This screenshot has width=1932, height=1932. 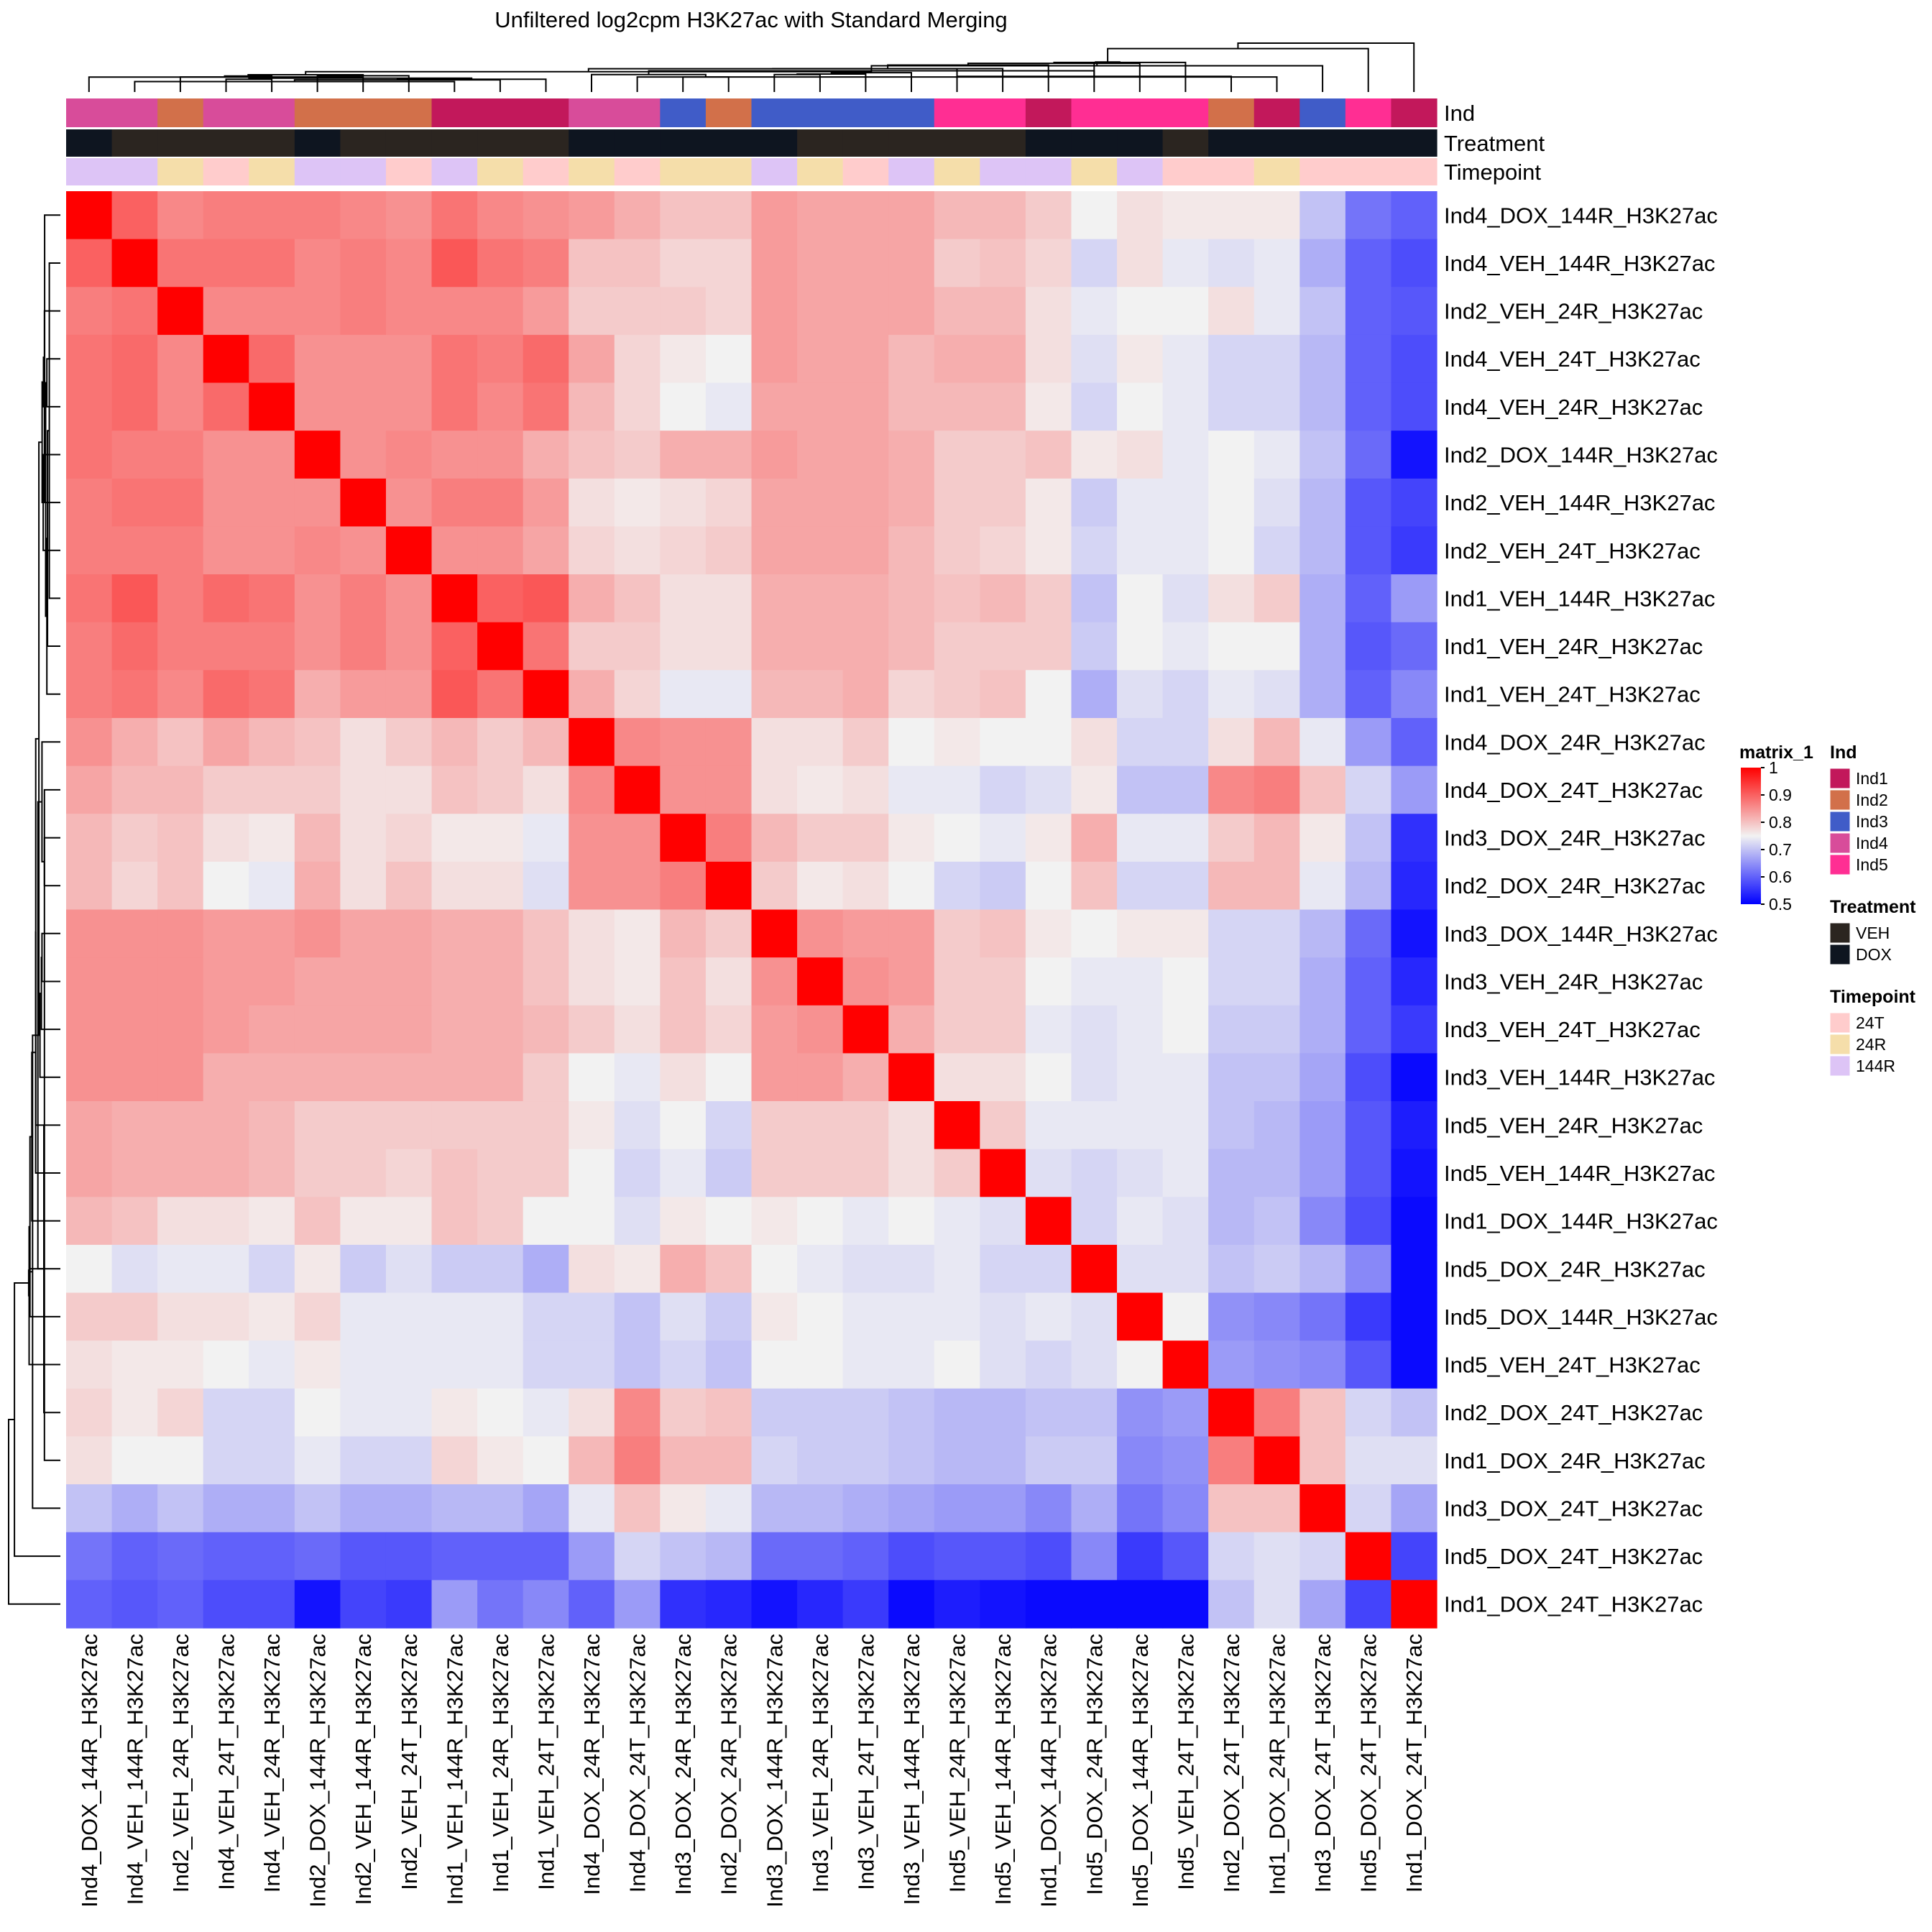 What do you see at coordinates (729, 1764) in the screenshot?
I see `column-label: Ind2_DOX_24R_H3K27ac` at bounding box center [729, 1764].